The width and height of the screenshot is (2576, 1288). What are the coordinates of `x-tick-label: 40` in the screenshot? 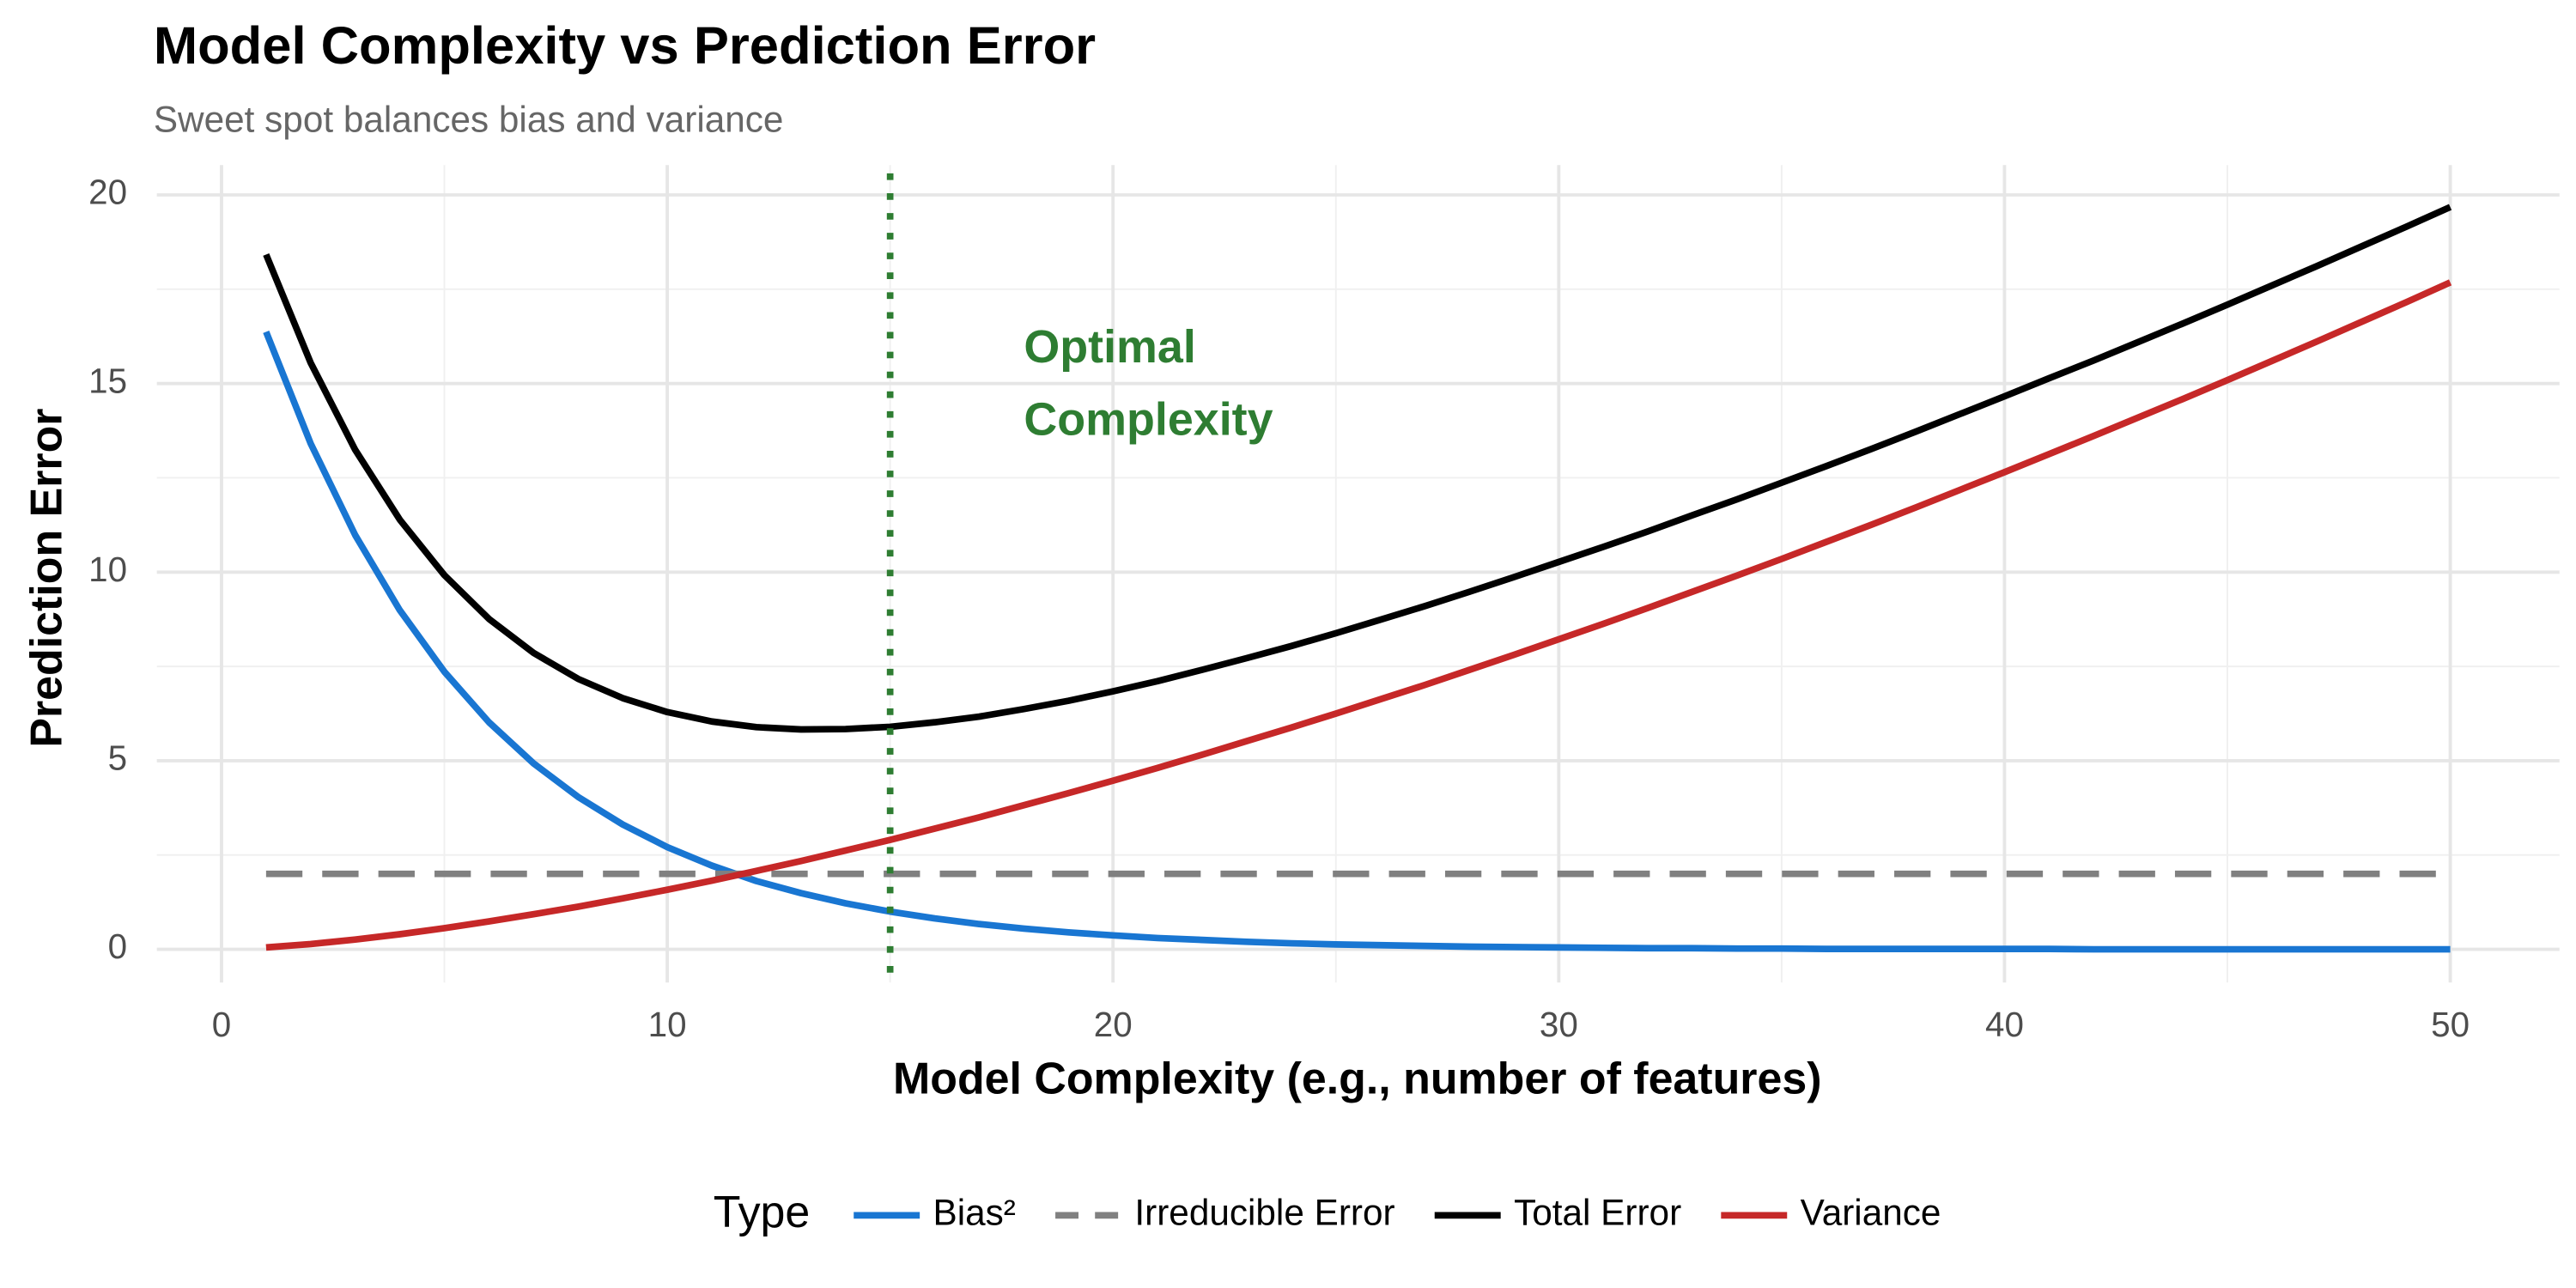 It's located at (2004, 1024).